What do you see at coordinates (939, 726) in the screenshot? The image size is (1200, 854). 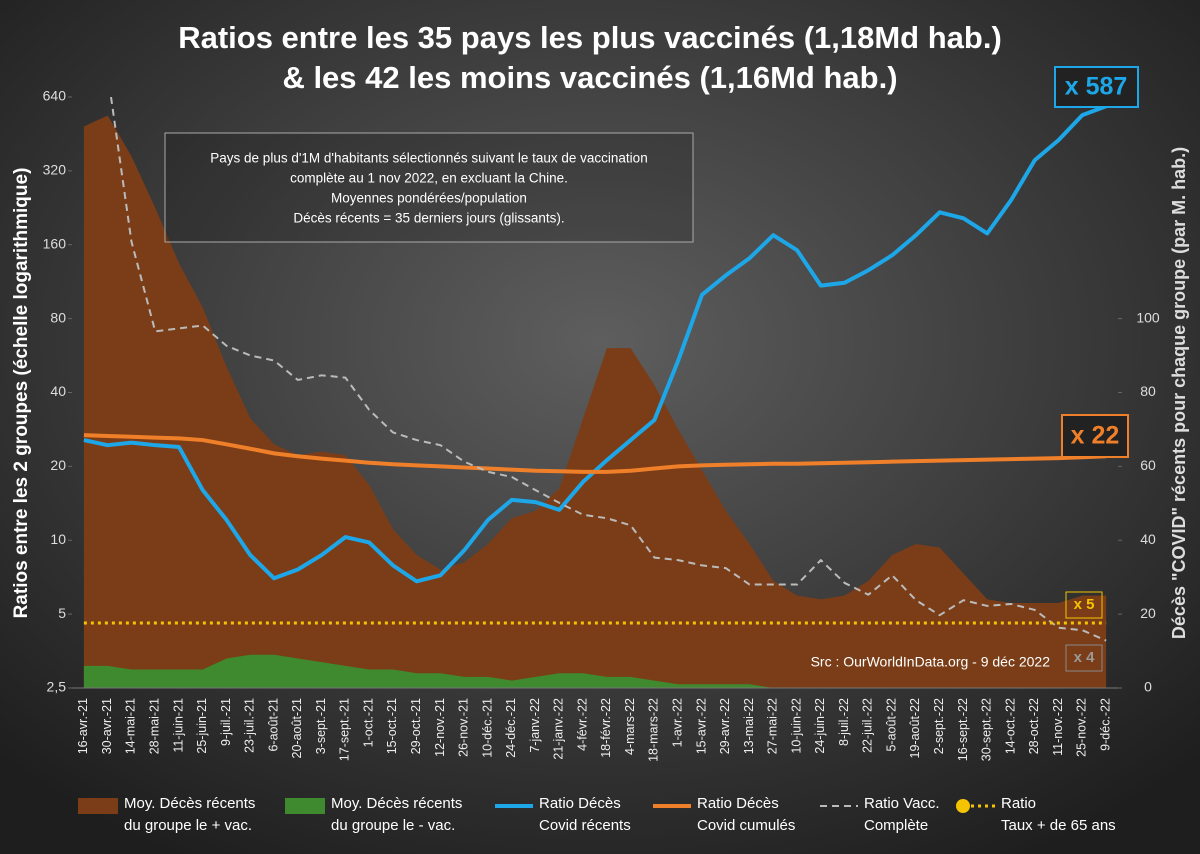 I see `x-tick-label: 2-sept.-22` at bounding box center [939, 726].